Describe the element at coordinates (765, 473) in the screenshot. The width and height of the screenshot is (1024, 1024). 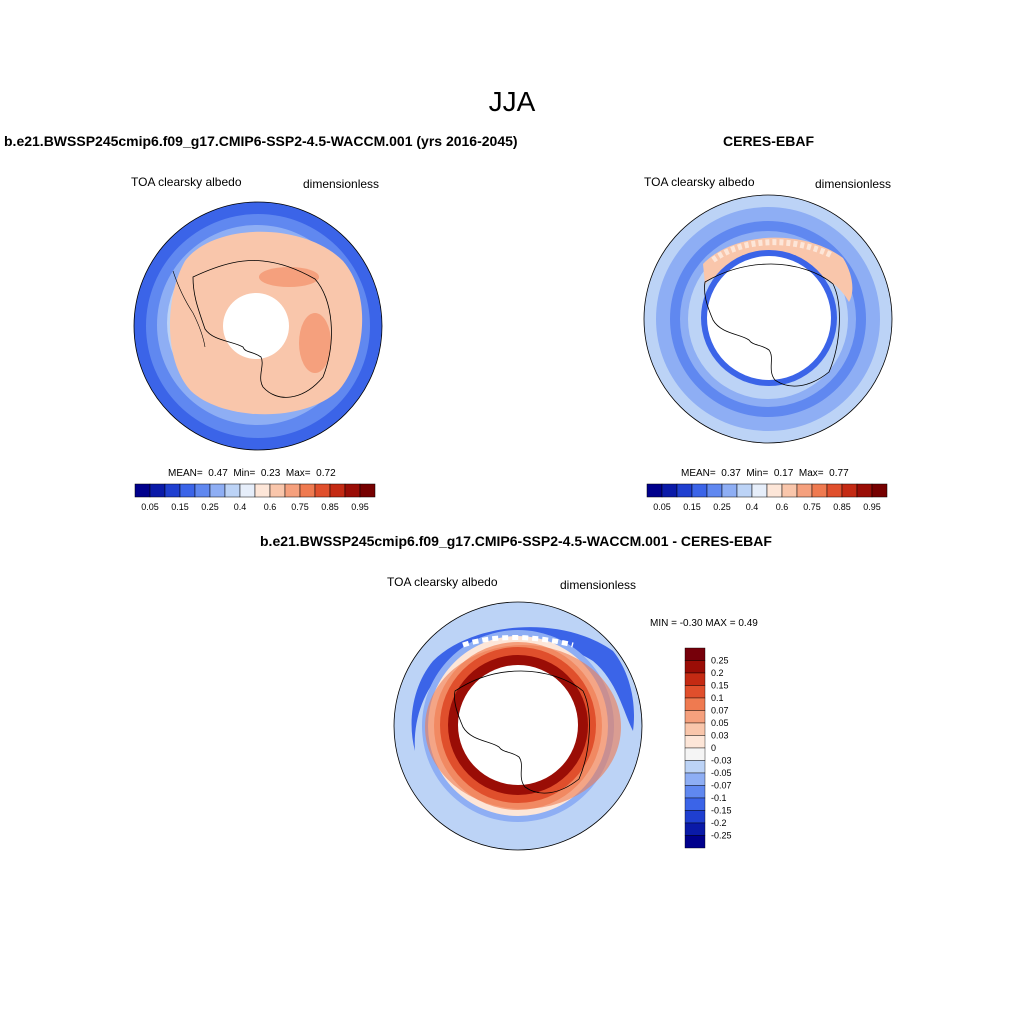
I see `obs-stats: MEAN= 0.37 Min= 0.17 Max= 0.77` at that location.